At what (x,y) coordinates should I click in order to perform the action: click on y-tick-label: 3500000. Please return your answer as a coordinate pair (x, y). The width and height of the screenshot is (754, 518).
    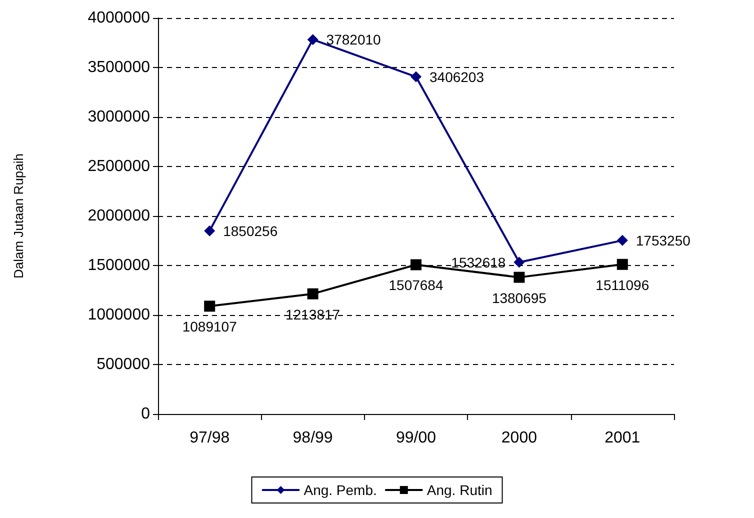
    Looking at the image, I should click on (119, 67).